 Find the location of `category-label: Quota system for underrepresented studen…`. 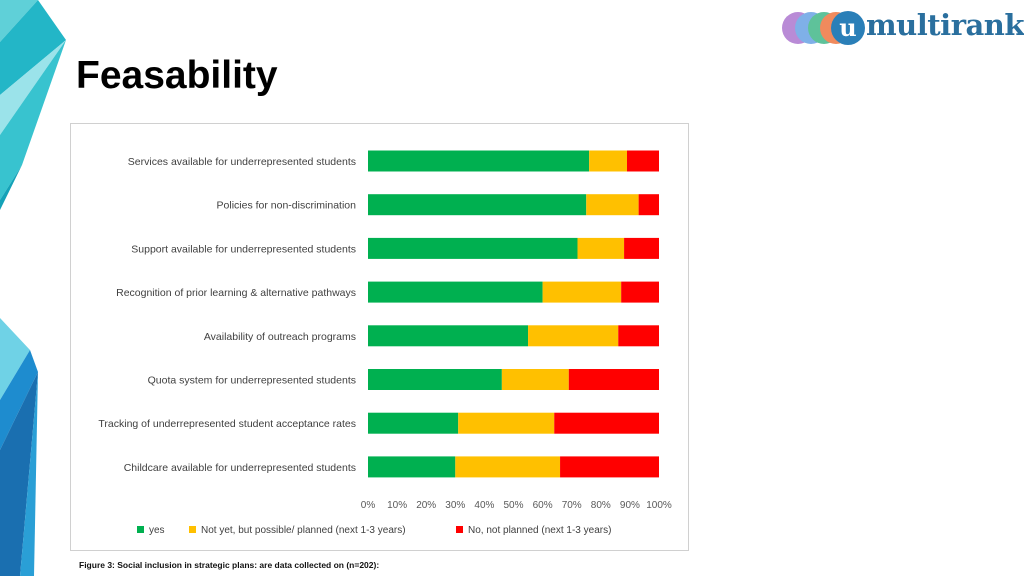

category-label: Quota system for underrepresented studen… is located at coordinates (252, 381).